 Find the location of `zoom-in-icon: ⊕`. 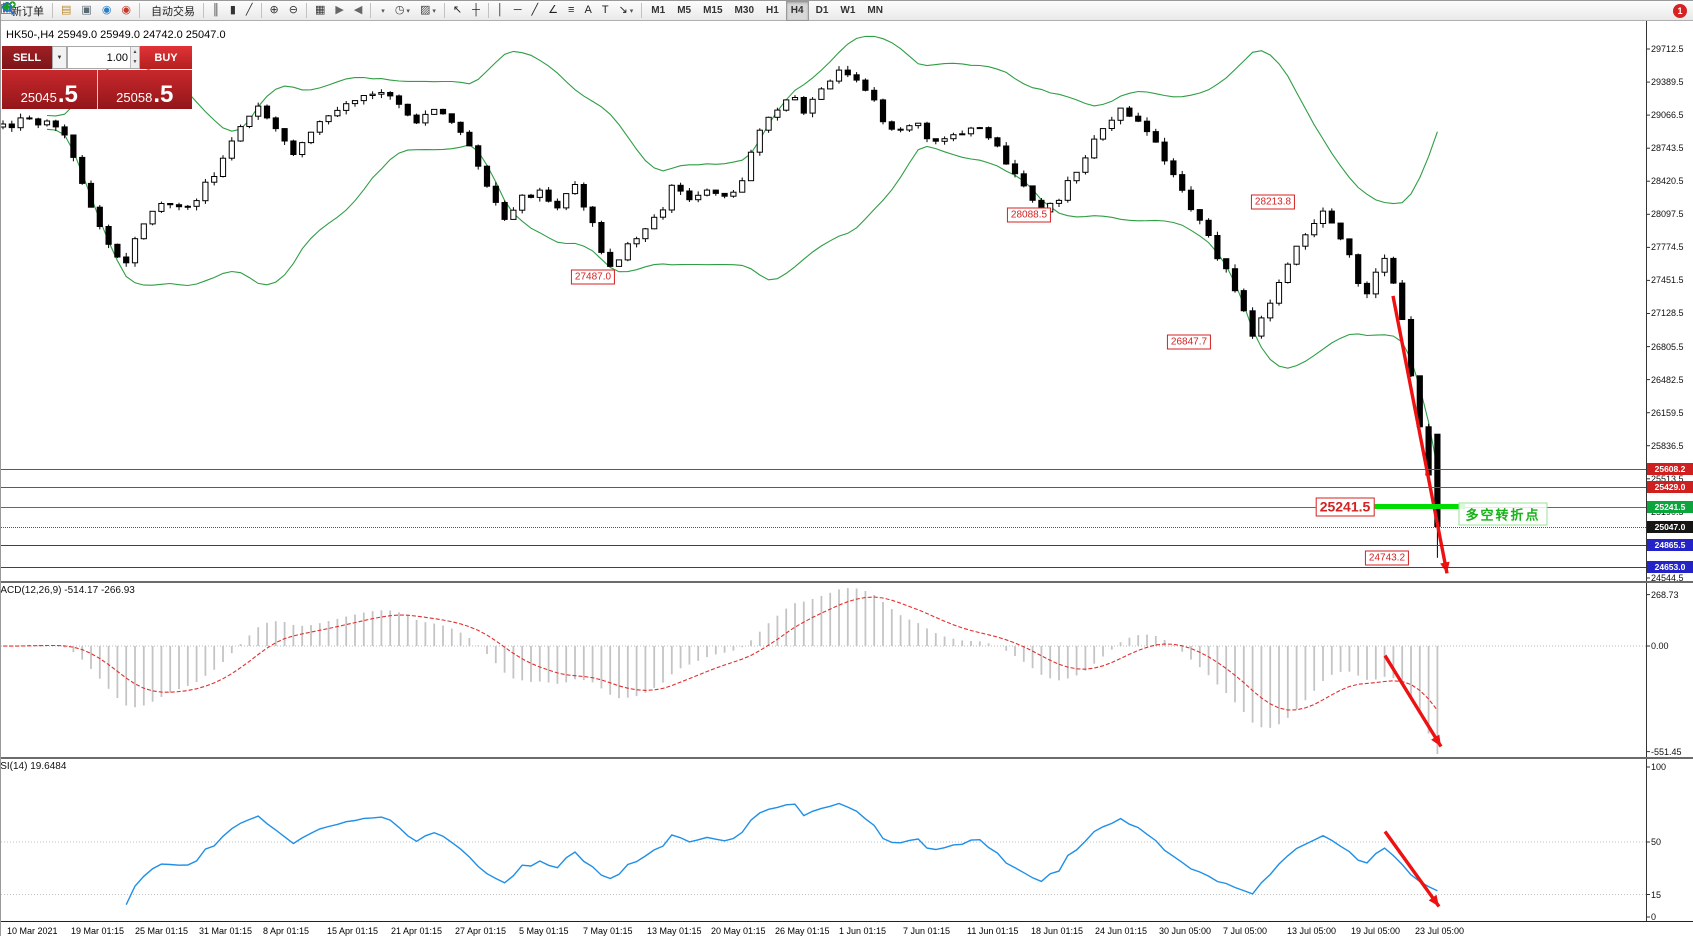

zoom-in-icon: ⊕ is located at coordinates (274, 11).